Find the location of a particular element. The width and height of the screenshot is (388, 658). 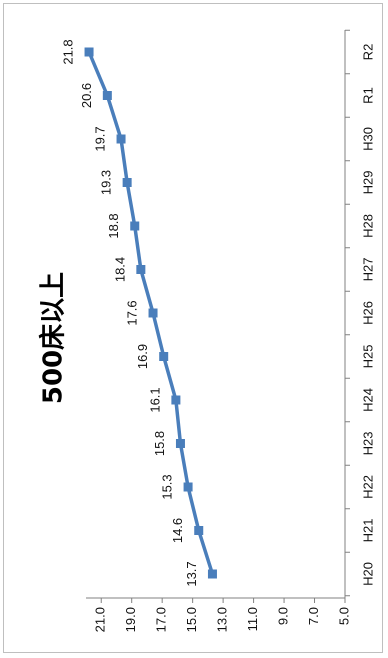

data-label: 19.3 is located at coordinates (106, 182).